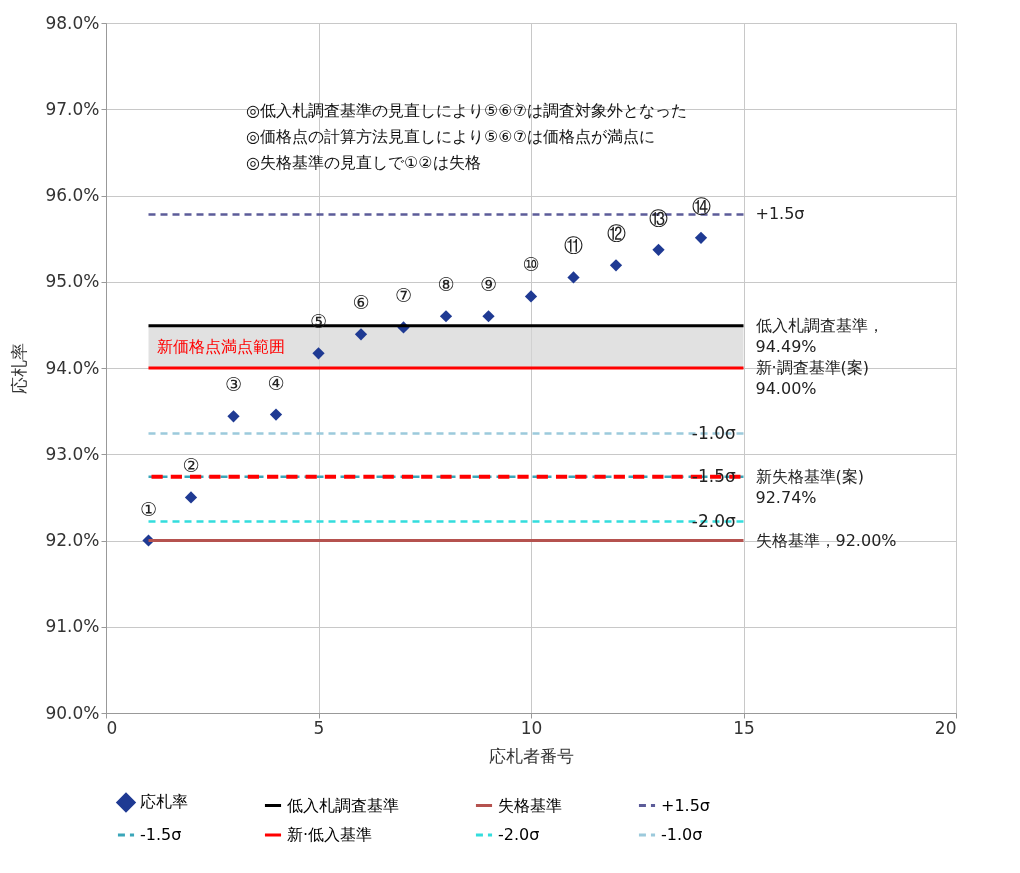 The width and height of the screenshot is (1020, 873). What do you see at coordinates (713, 432) in the screenshot?
I see `annotation: -1.0σ` at bounding box center [713, 432].